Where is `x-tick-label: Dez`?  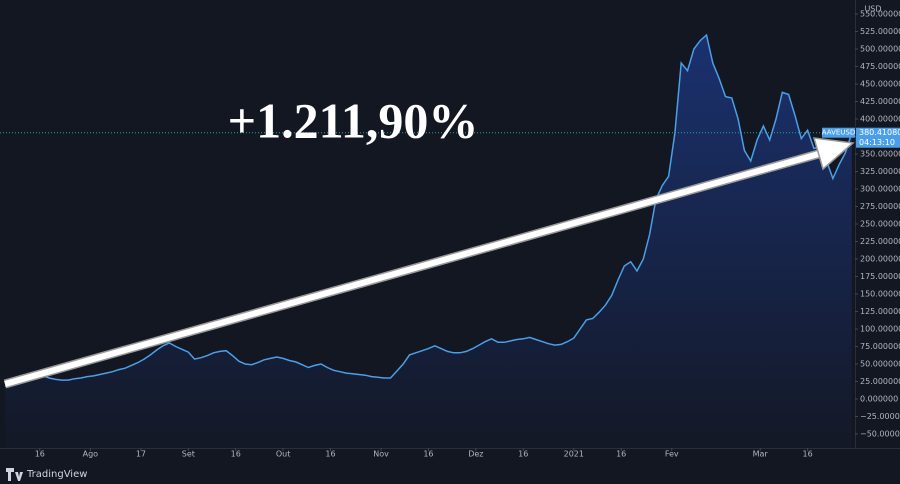
x-tick-label: Dez is located at coordinates (475, 454).